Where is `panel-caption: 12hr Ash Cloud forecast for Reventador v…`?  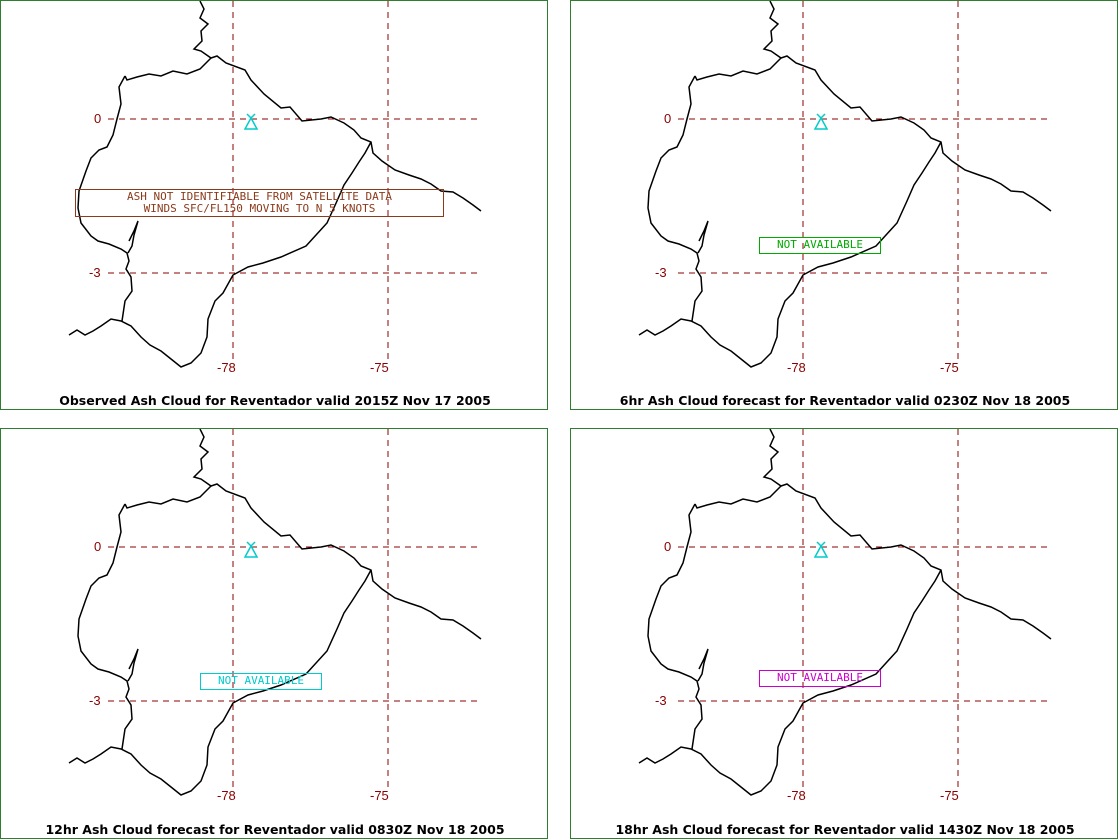
panel-caption: 12hr Ash Cloud forecast for Reventador v… is located at coordinates (275, 829).